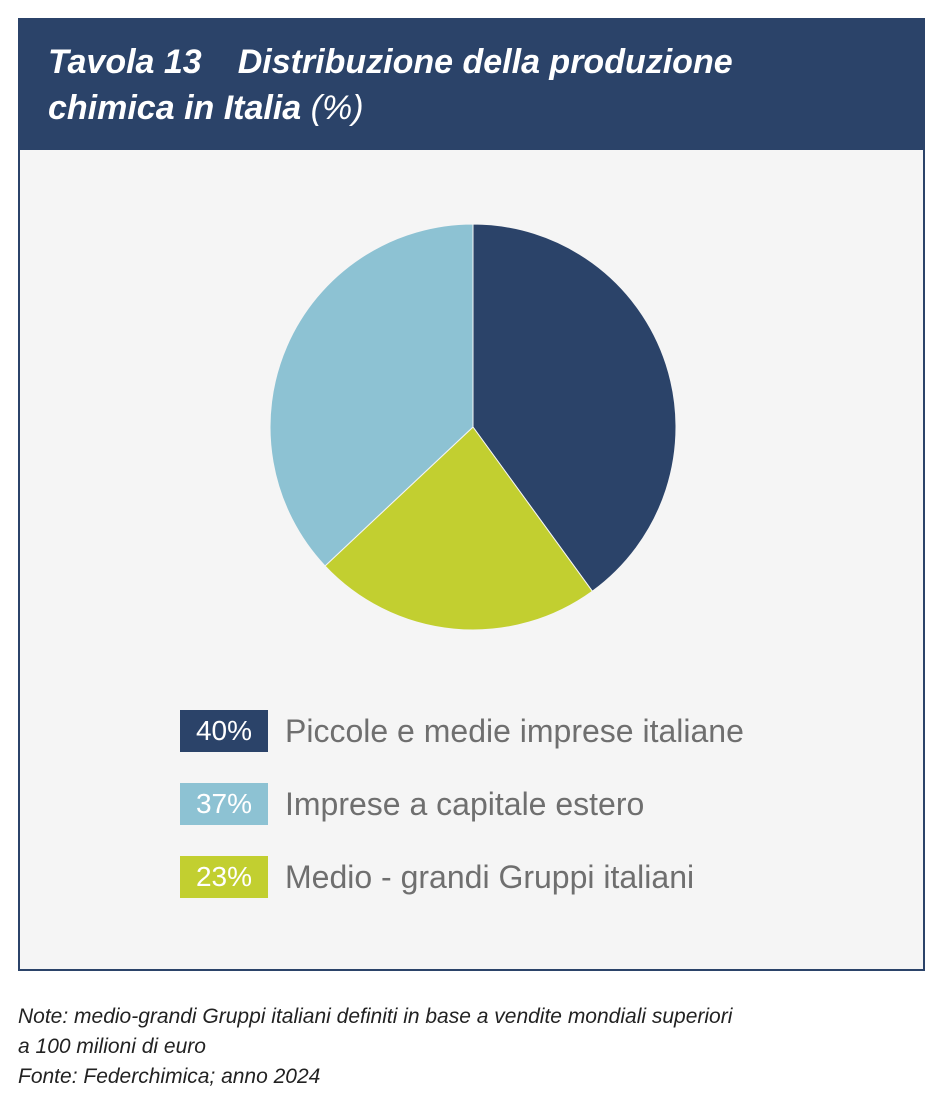 Image resolution: width=945 pixels, height=1119 pixels. Describe the element at coordinates (465, 804) in the screenshot. I see `legend-label-estero: Imprese a capitale estero` at that location.